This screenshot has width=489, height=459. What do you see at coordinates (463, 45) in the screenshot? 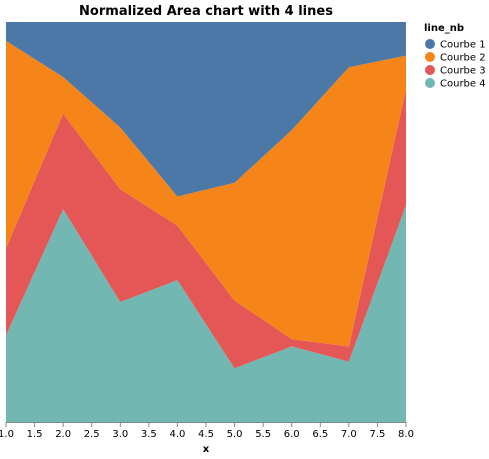
I see `legend-label: Courbe 1` at bounding box center [463, 45].